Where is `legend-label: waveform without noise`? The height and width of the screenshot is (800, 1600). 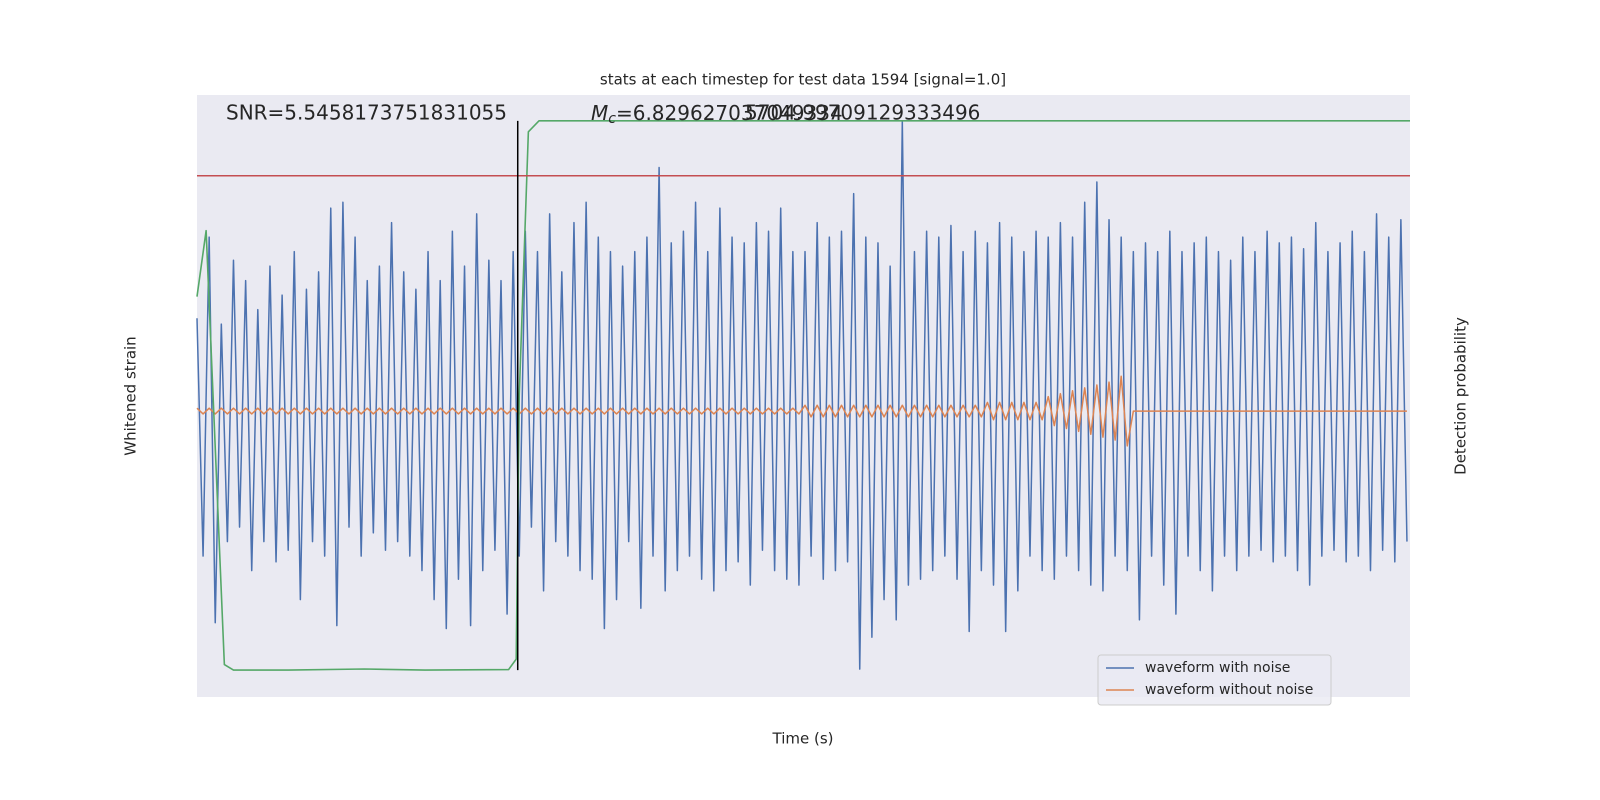
legend-label: waveform without noise is located at coordinates (1229, 690).